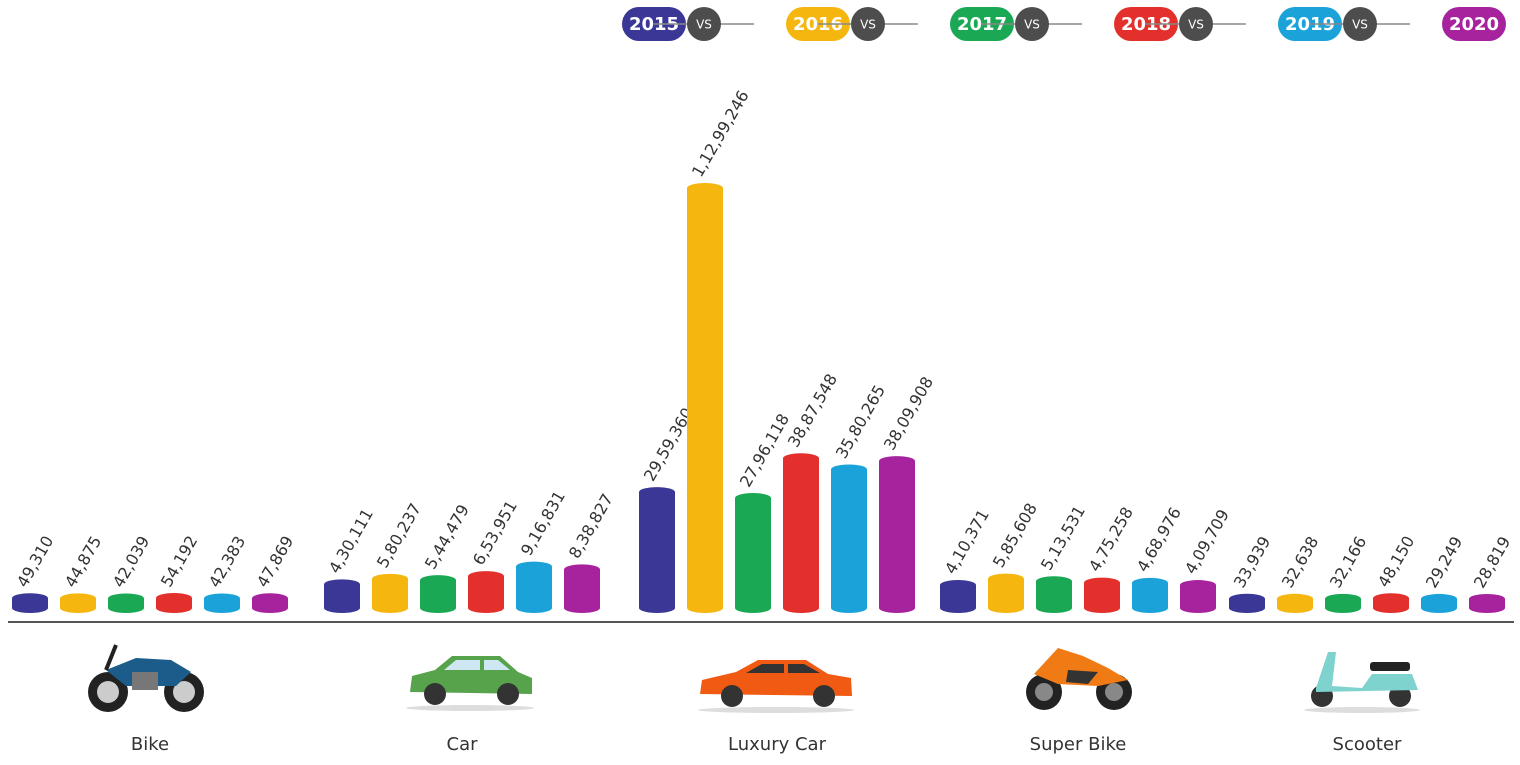 The image size is (1520, 765). Describe the element at coordinates (543, 523) in the screenshot. I see `value-label: 9,16,831` at that location.